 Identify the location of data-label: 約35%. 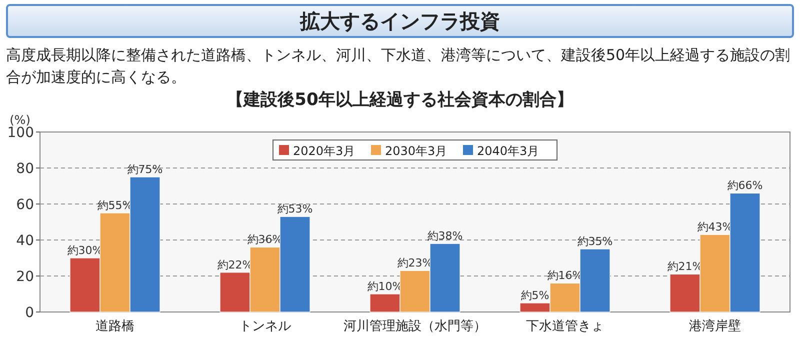
(595, 241).